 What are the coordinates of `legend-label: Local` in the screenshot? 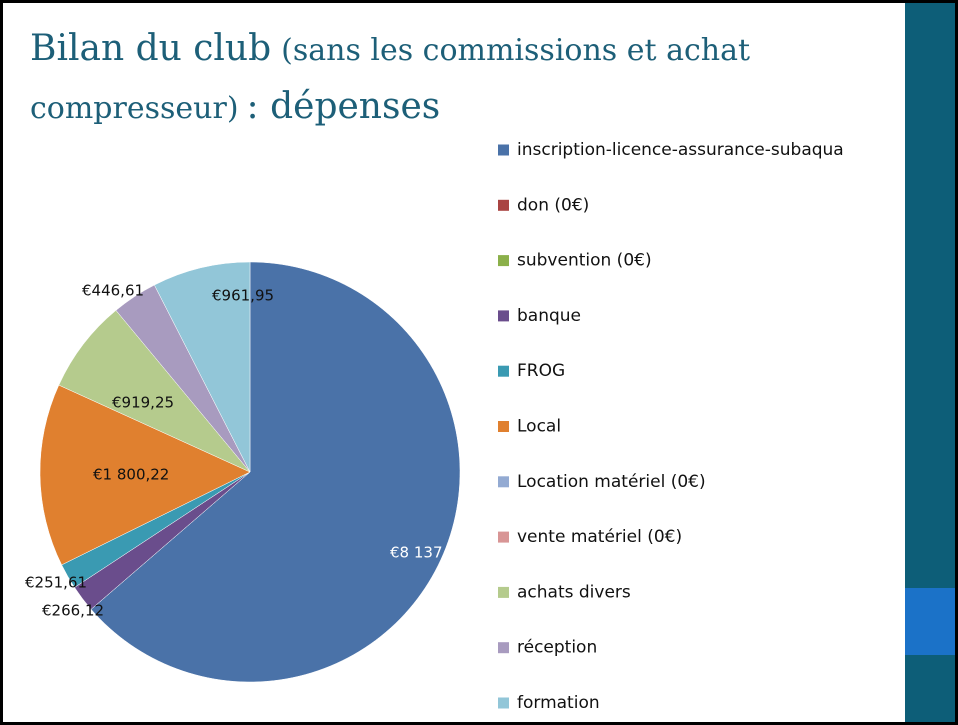 It's located at (539, 427).